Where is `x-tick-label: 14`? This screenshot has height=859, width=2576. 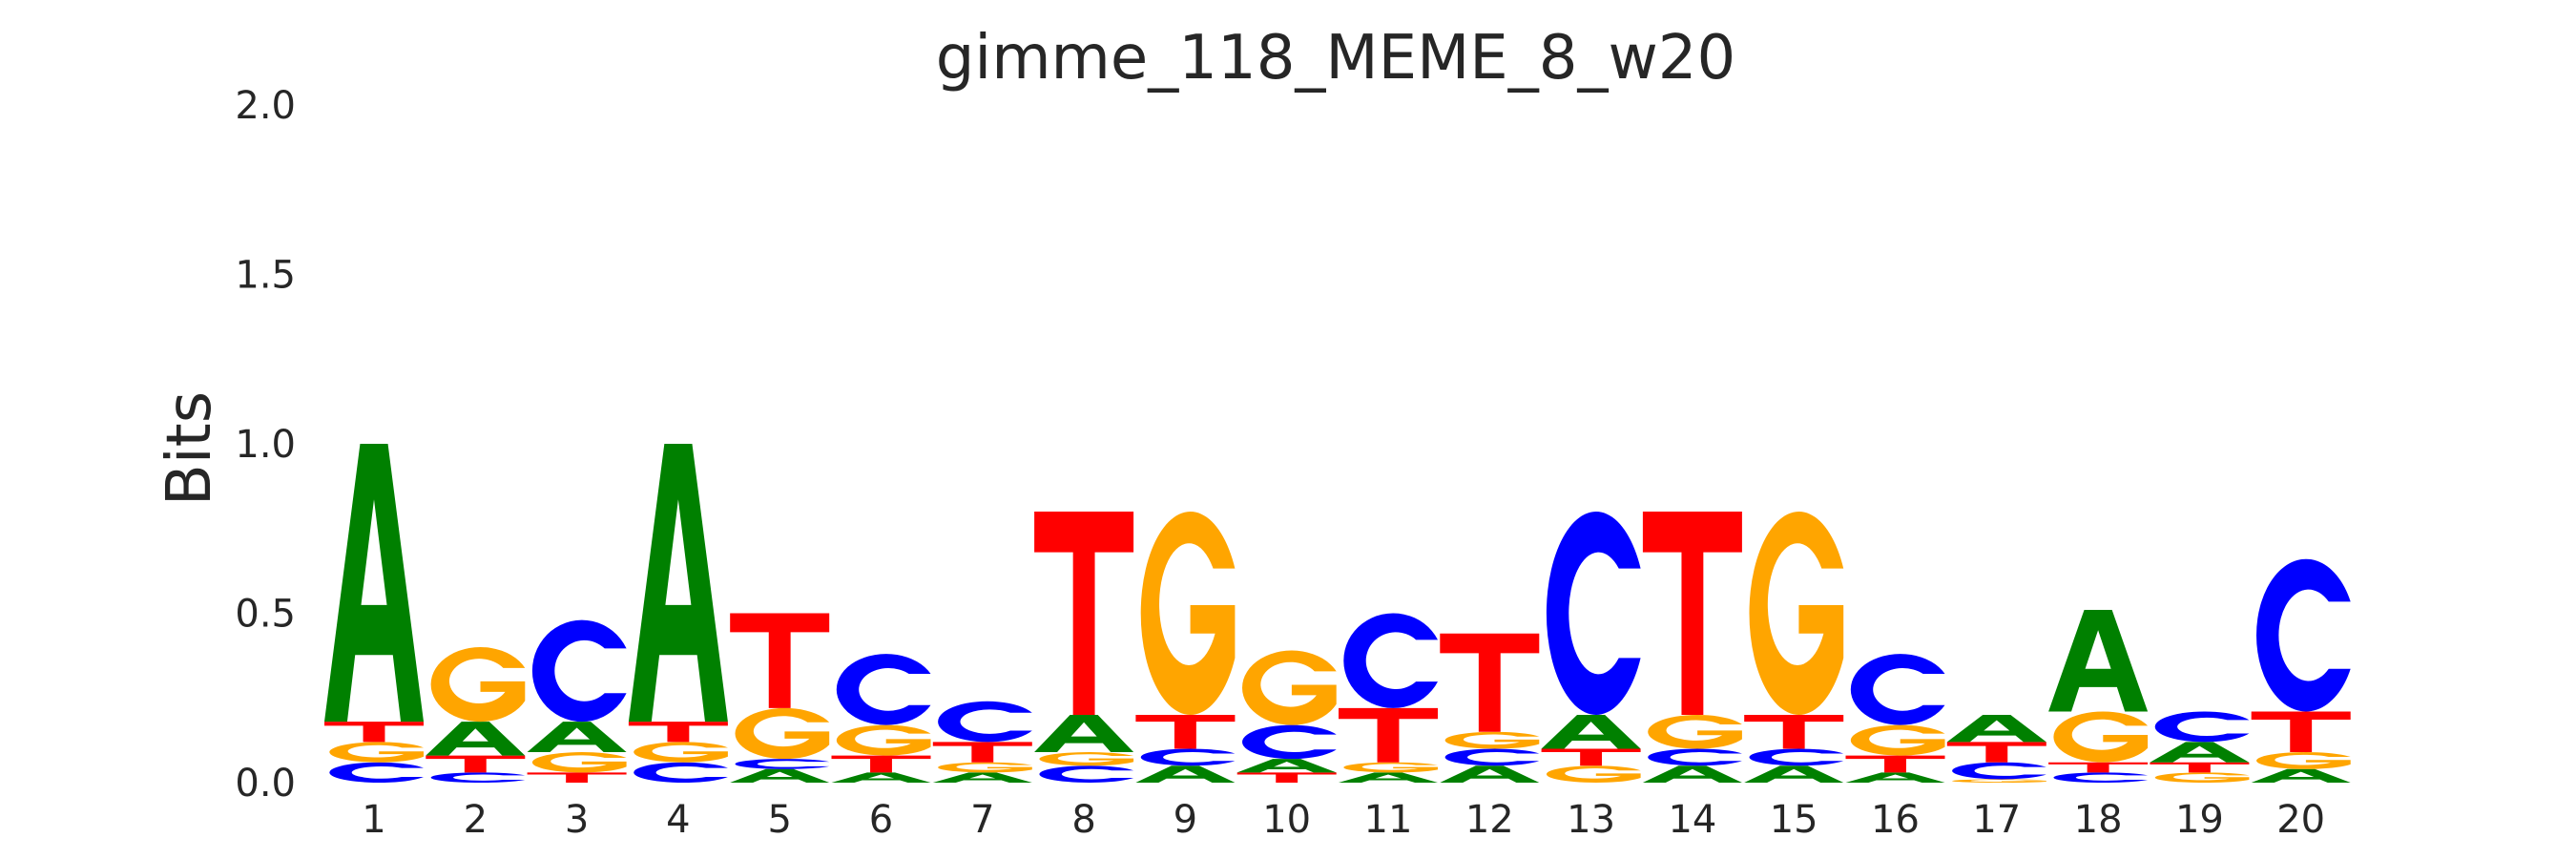
x-tick-label: 14 is located at coordinates (1692, 820).